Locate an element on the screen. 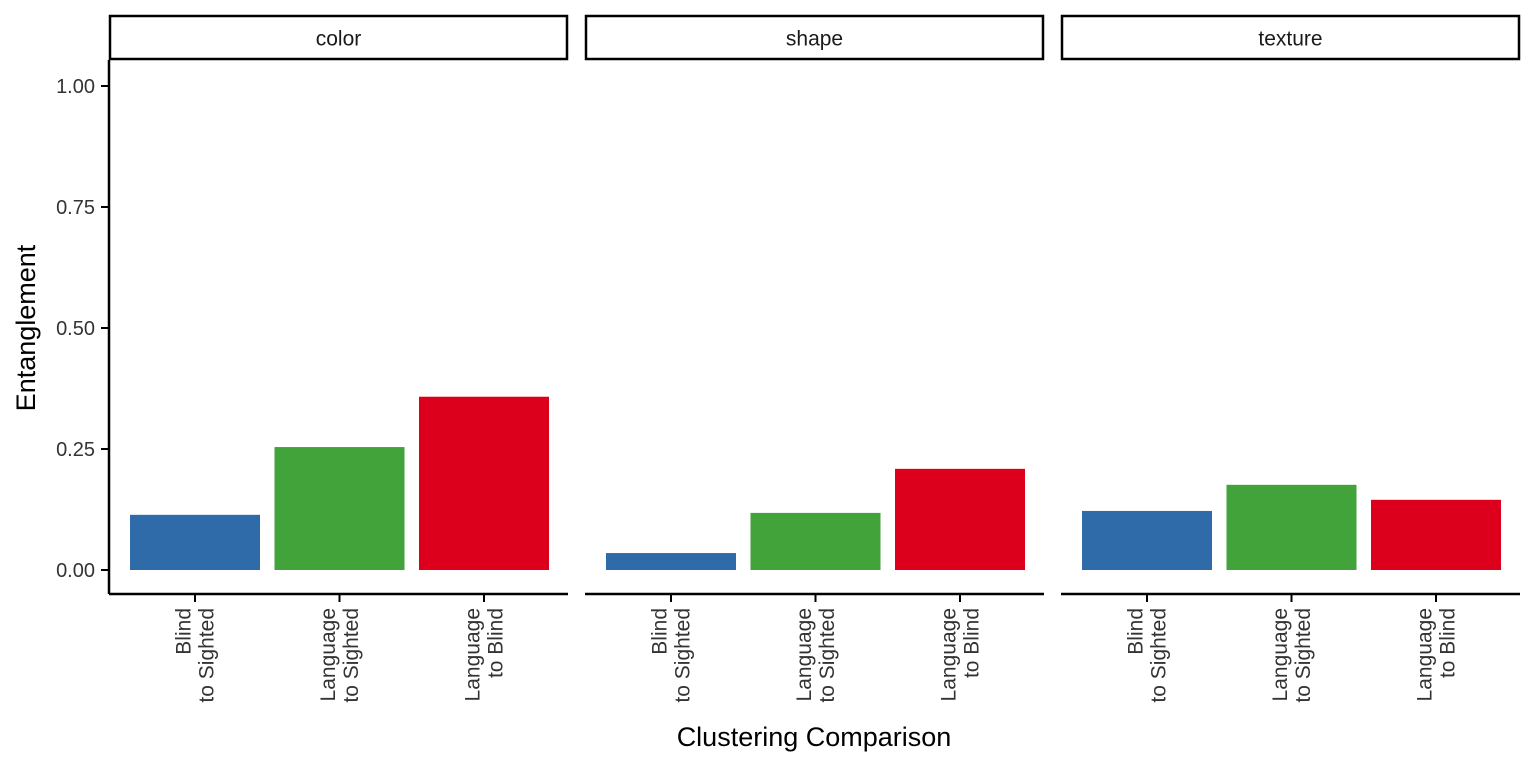 This screenshot has height=768, width=1536. y-axis: 0.00 0.25 0.50 0.75 1.00 is located at coordinates (83, 327).